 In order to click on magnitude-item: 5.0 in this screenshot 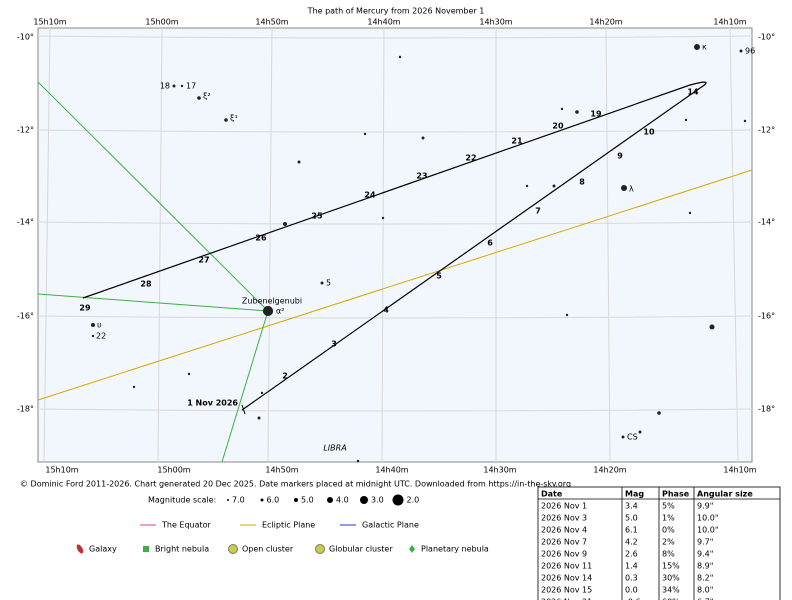, I will do `click(307, 500)`.